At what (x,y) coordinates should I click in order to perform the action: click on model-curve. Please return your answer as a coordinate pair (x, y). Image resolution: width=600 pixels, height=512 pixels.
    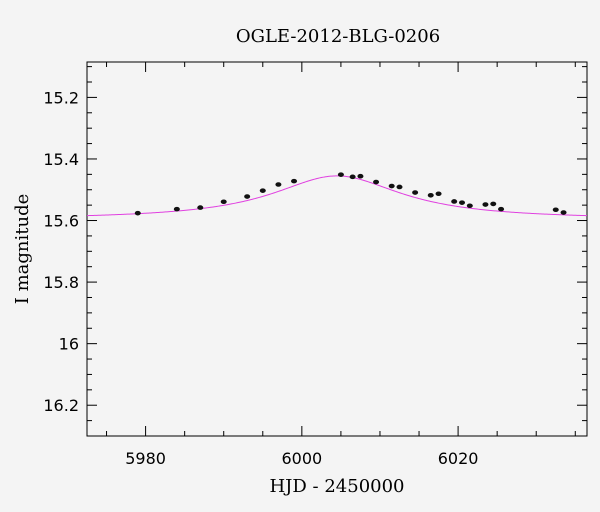
    Looking at the image, I should click on (337, 196).